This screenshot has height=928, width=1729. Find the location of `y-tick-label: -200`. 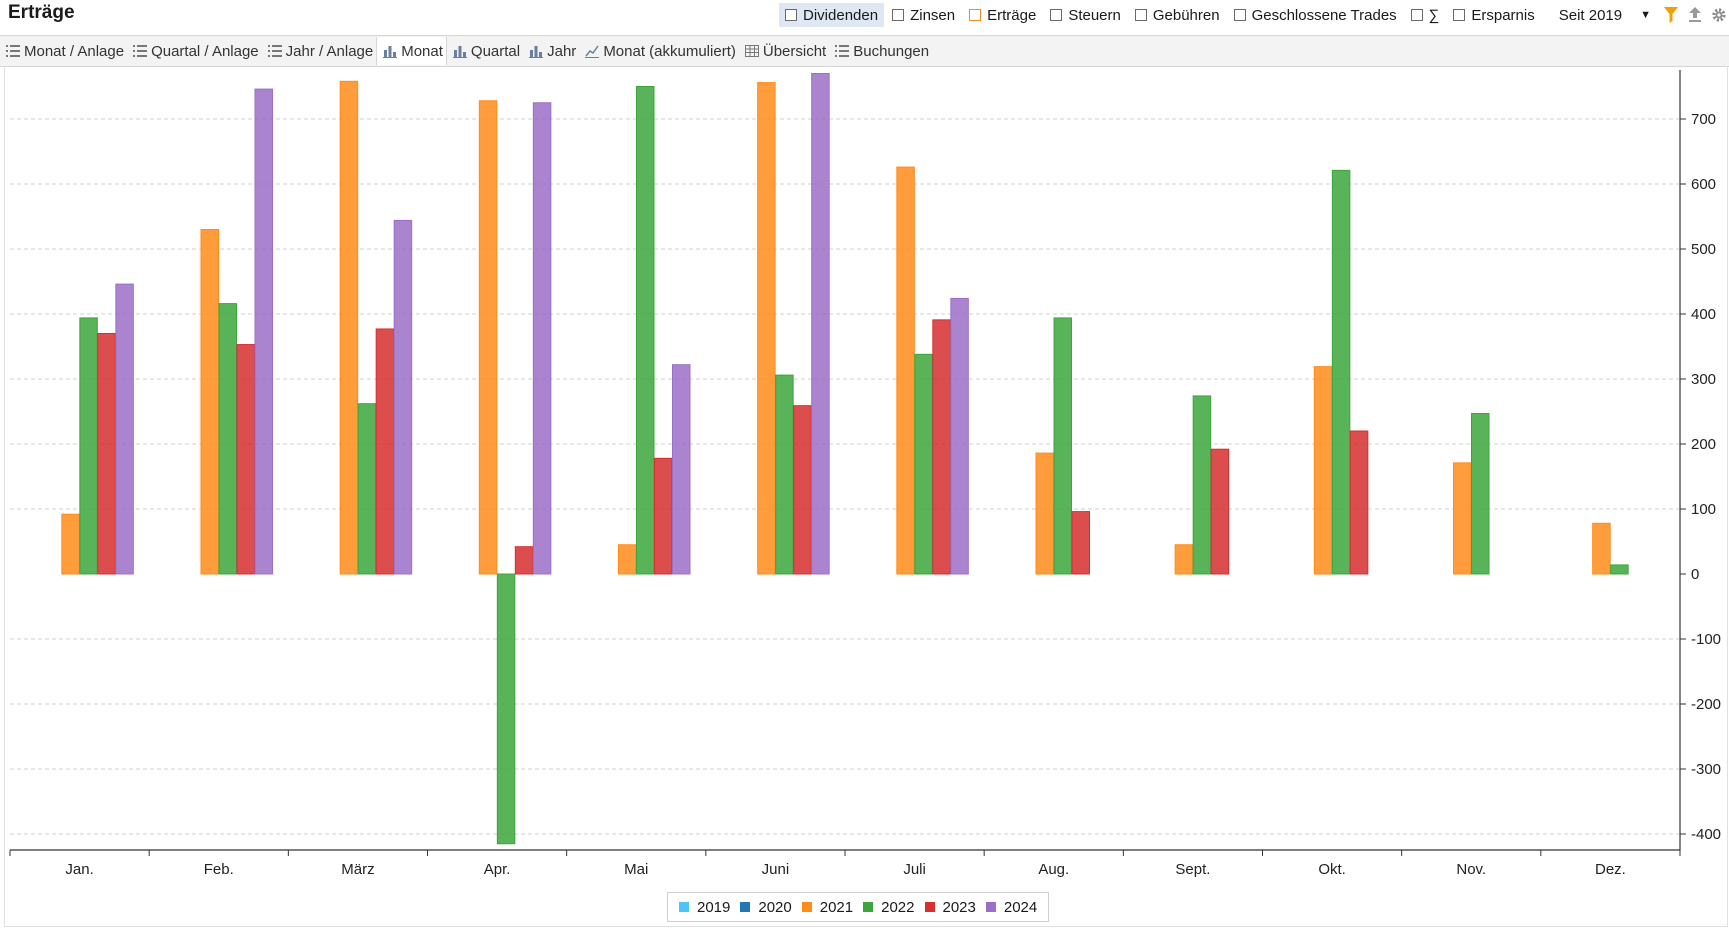

y-tick-label: -200 is located at coordinates (1706, 704).